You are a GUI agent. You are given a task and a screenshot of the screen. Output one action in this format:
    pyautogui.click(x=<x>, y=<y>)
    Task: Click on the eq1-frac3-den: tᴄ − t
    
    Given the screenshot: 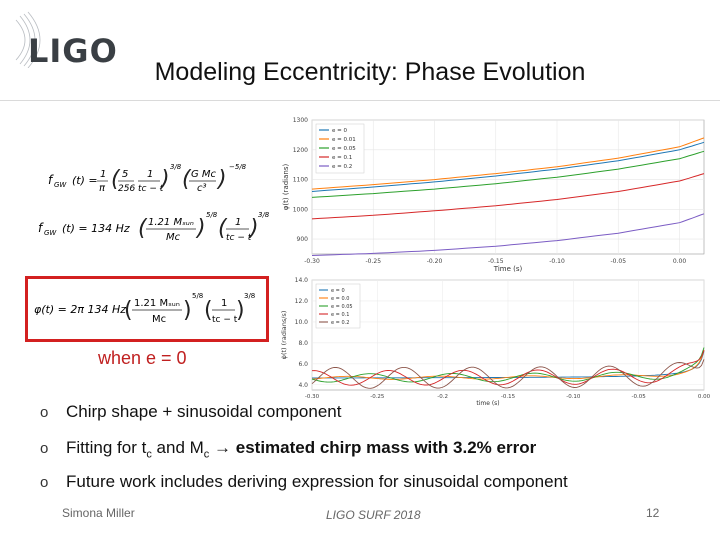 What is the action you would take?
    pyautogui.click(x=151, y=189)
    